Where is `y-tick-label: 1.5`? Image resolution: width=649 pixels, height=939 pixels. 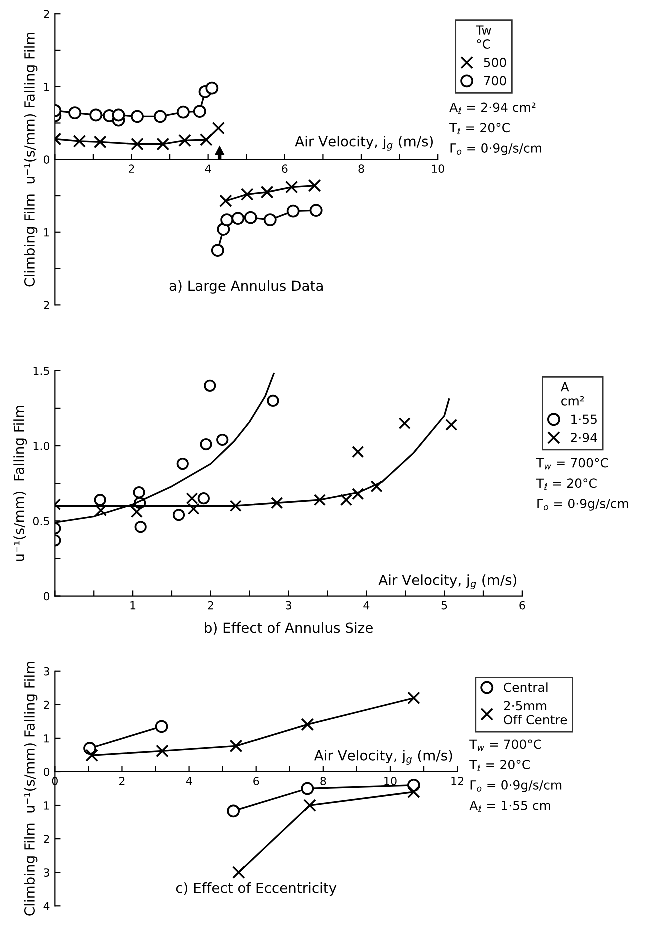
y-tick-label: 1.5 is located at coordinates (42, 371).